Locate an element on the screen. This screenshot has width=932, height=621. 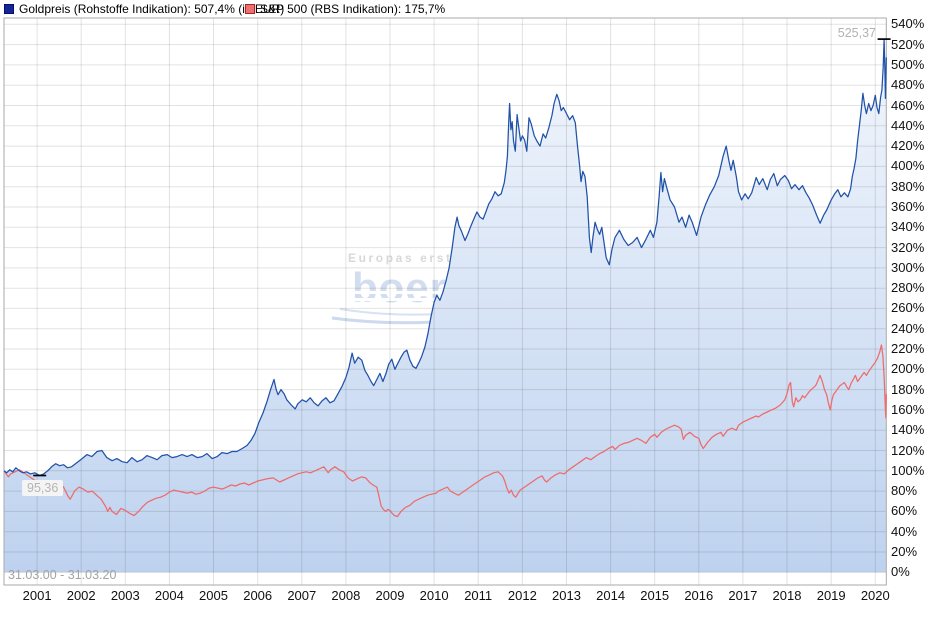
y-axis-tick-420: 420% is located at coordinates (908, 146).